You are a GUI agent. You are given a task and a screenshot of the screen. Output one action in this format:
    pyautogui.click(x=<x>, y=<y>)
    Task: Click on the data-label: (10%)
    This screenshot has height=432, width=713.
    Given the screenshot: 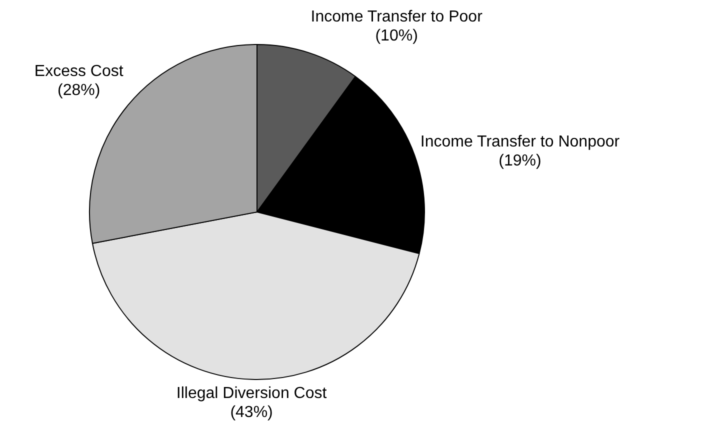 What is the action you would take?
    pyautogui.click(x=396, y=35)
    